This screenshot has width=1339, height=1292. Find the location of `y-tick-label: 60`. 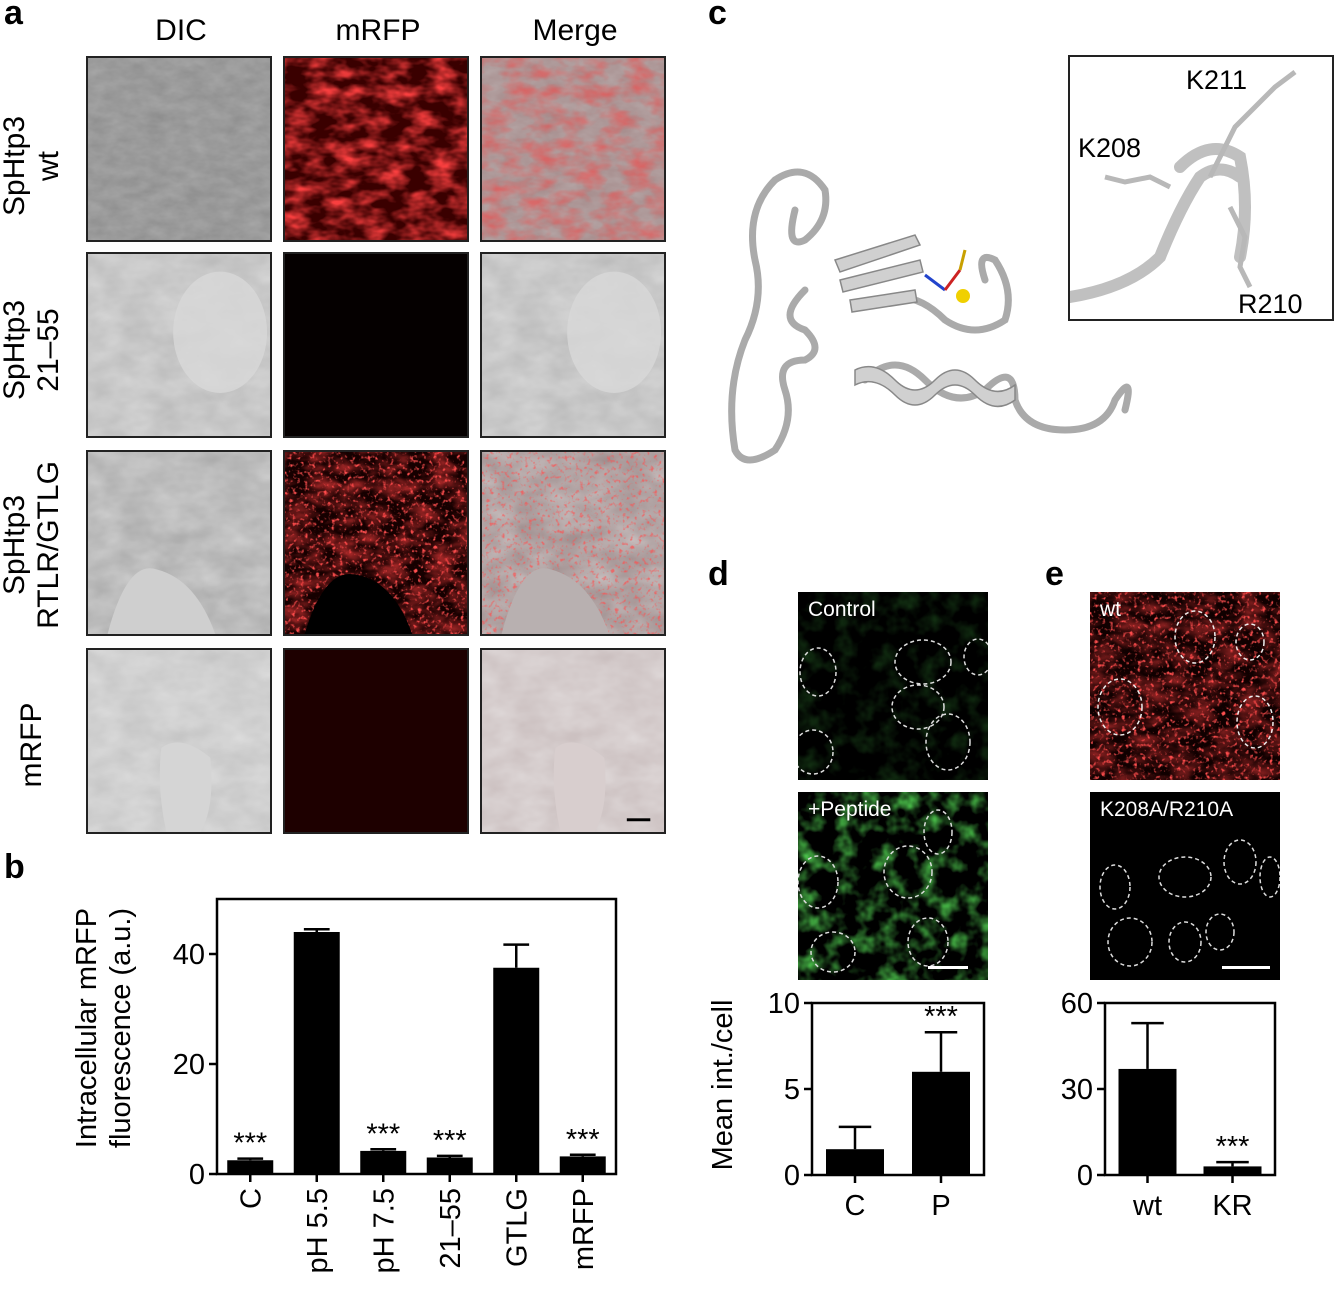

y-tick-label: 60 is located at coordinates (1077, 1004).